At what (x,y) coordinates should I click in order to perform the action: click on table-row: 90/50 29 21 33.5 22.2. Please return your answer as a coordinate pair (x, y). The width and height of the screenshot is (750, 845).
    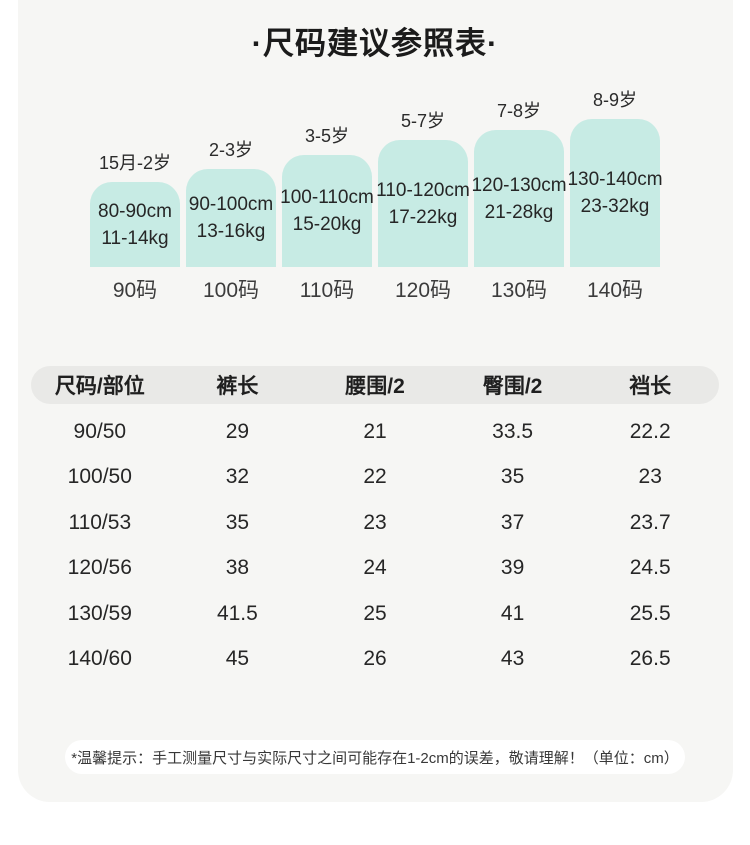
    Looking at the image, I should click on (375, 432).